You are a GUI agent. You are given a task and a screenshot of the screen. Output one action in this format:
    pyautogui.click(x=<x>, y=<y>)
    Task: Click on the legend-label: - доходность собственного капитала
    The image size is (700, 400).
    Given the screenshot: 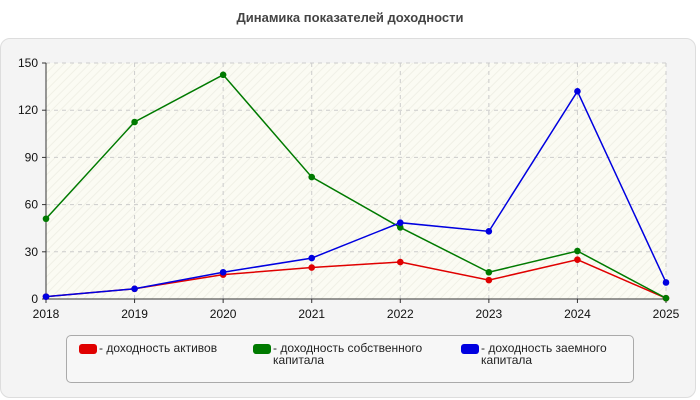 What is the action you would take?
    pyautogui.click(x=348, y=354)
    